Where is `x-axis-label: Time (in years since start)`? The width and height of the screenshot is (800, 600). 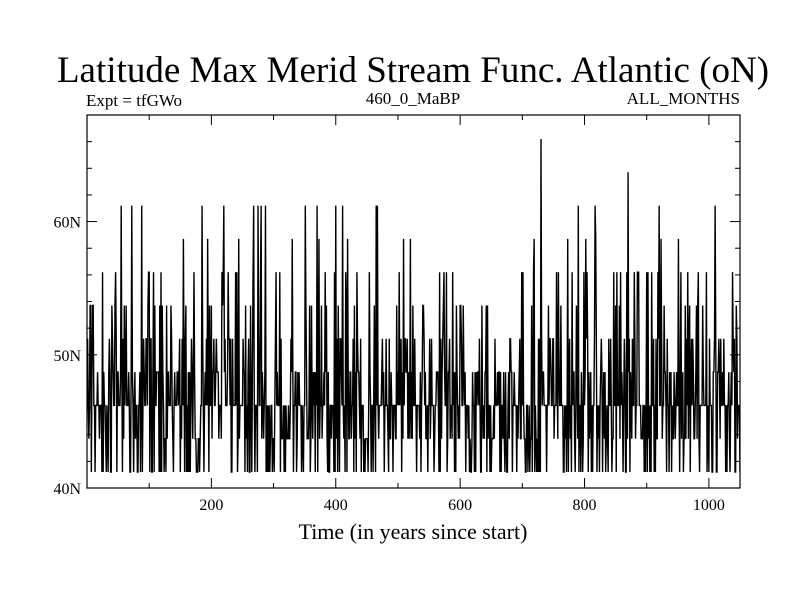
x-axis-label: Time (in years since start) is located at coordinates (413, 531).